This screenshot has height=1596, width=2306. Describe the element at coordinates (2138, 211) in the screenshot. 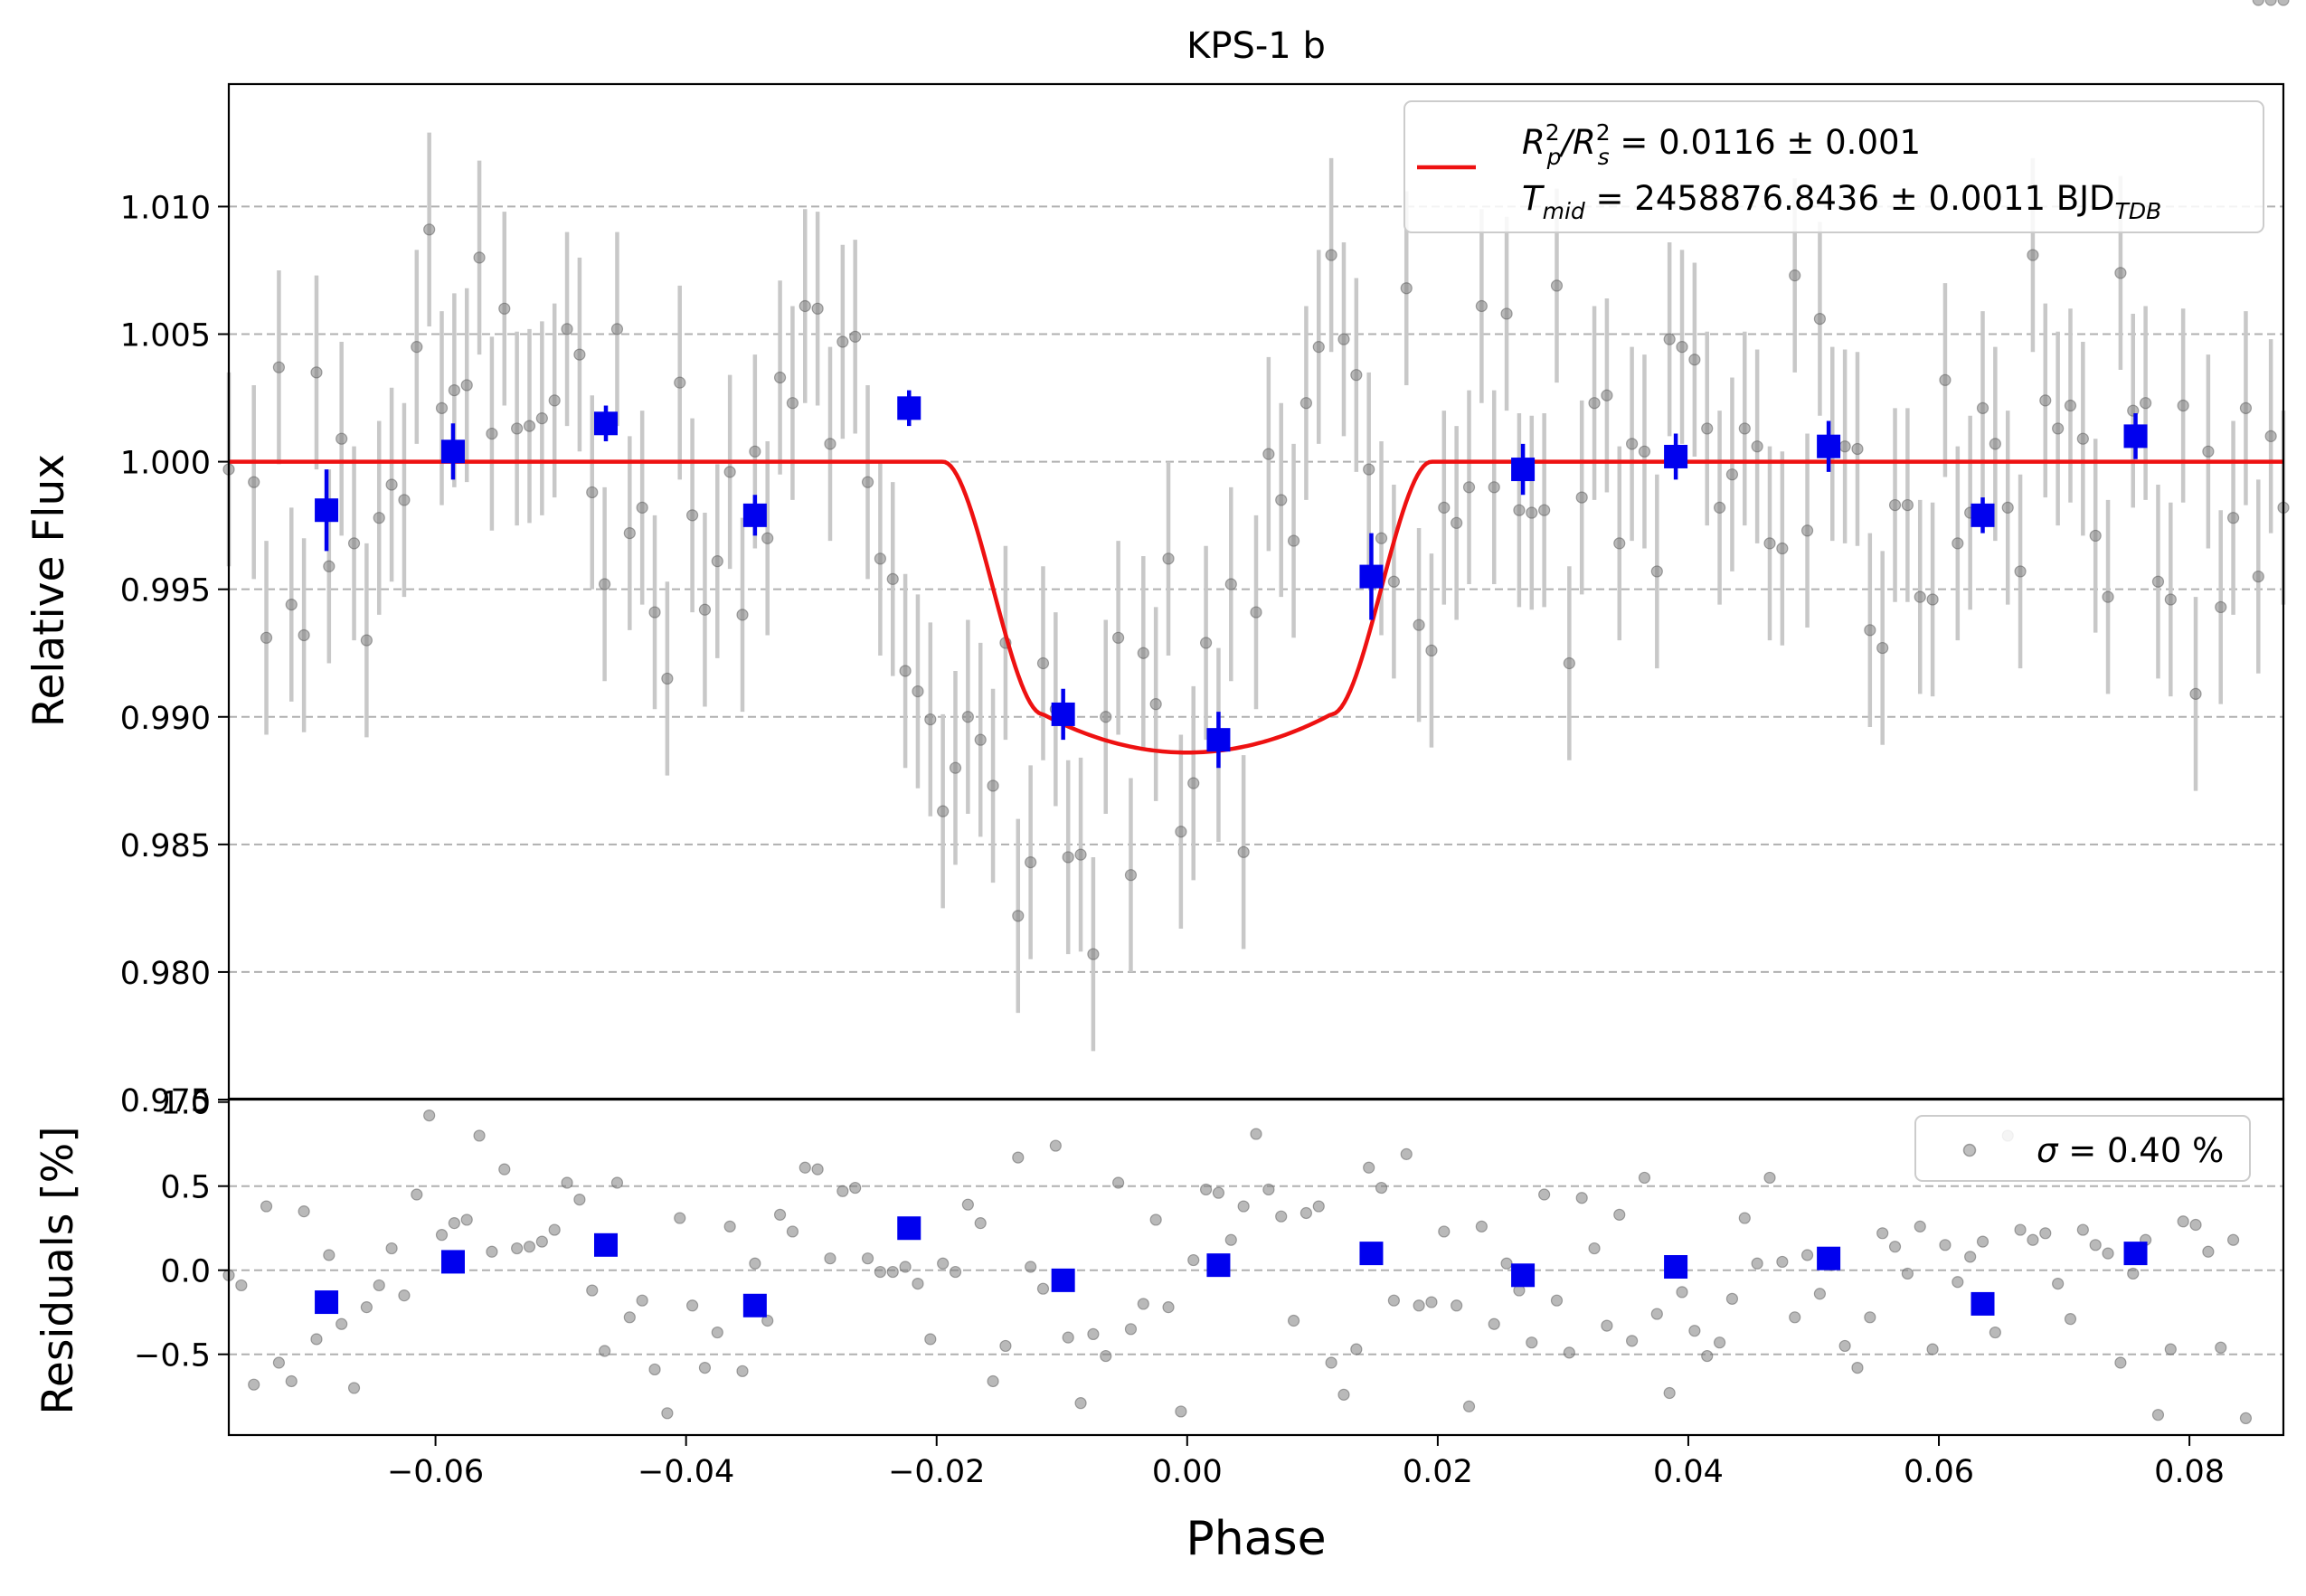

I see `legend-tdb-sub: TDB` at that location.